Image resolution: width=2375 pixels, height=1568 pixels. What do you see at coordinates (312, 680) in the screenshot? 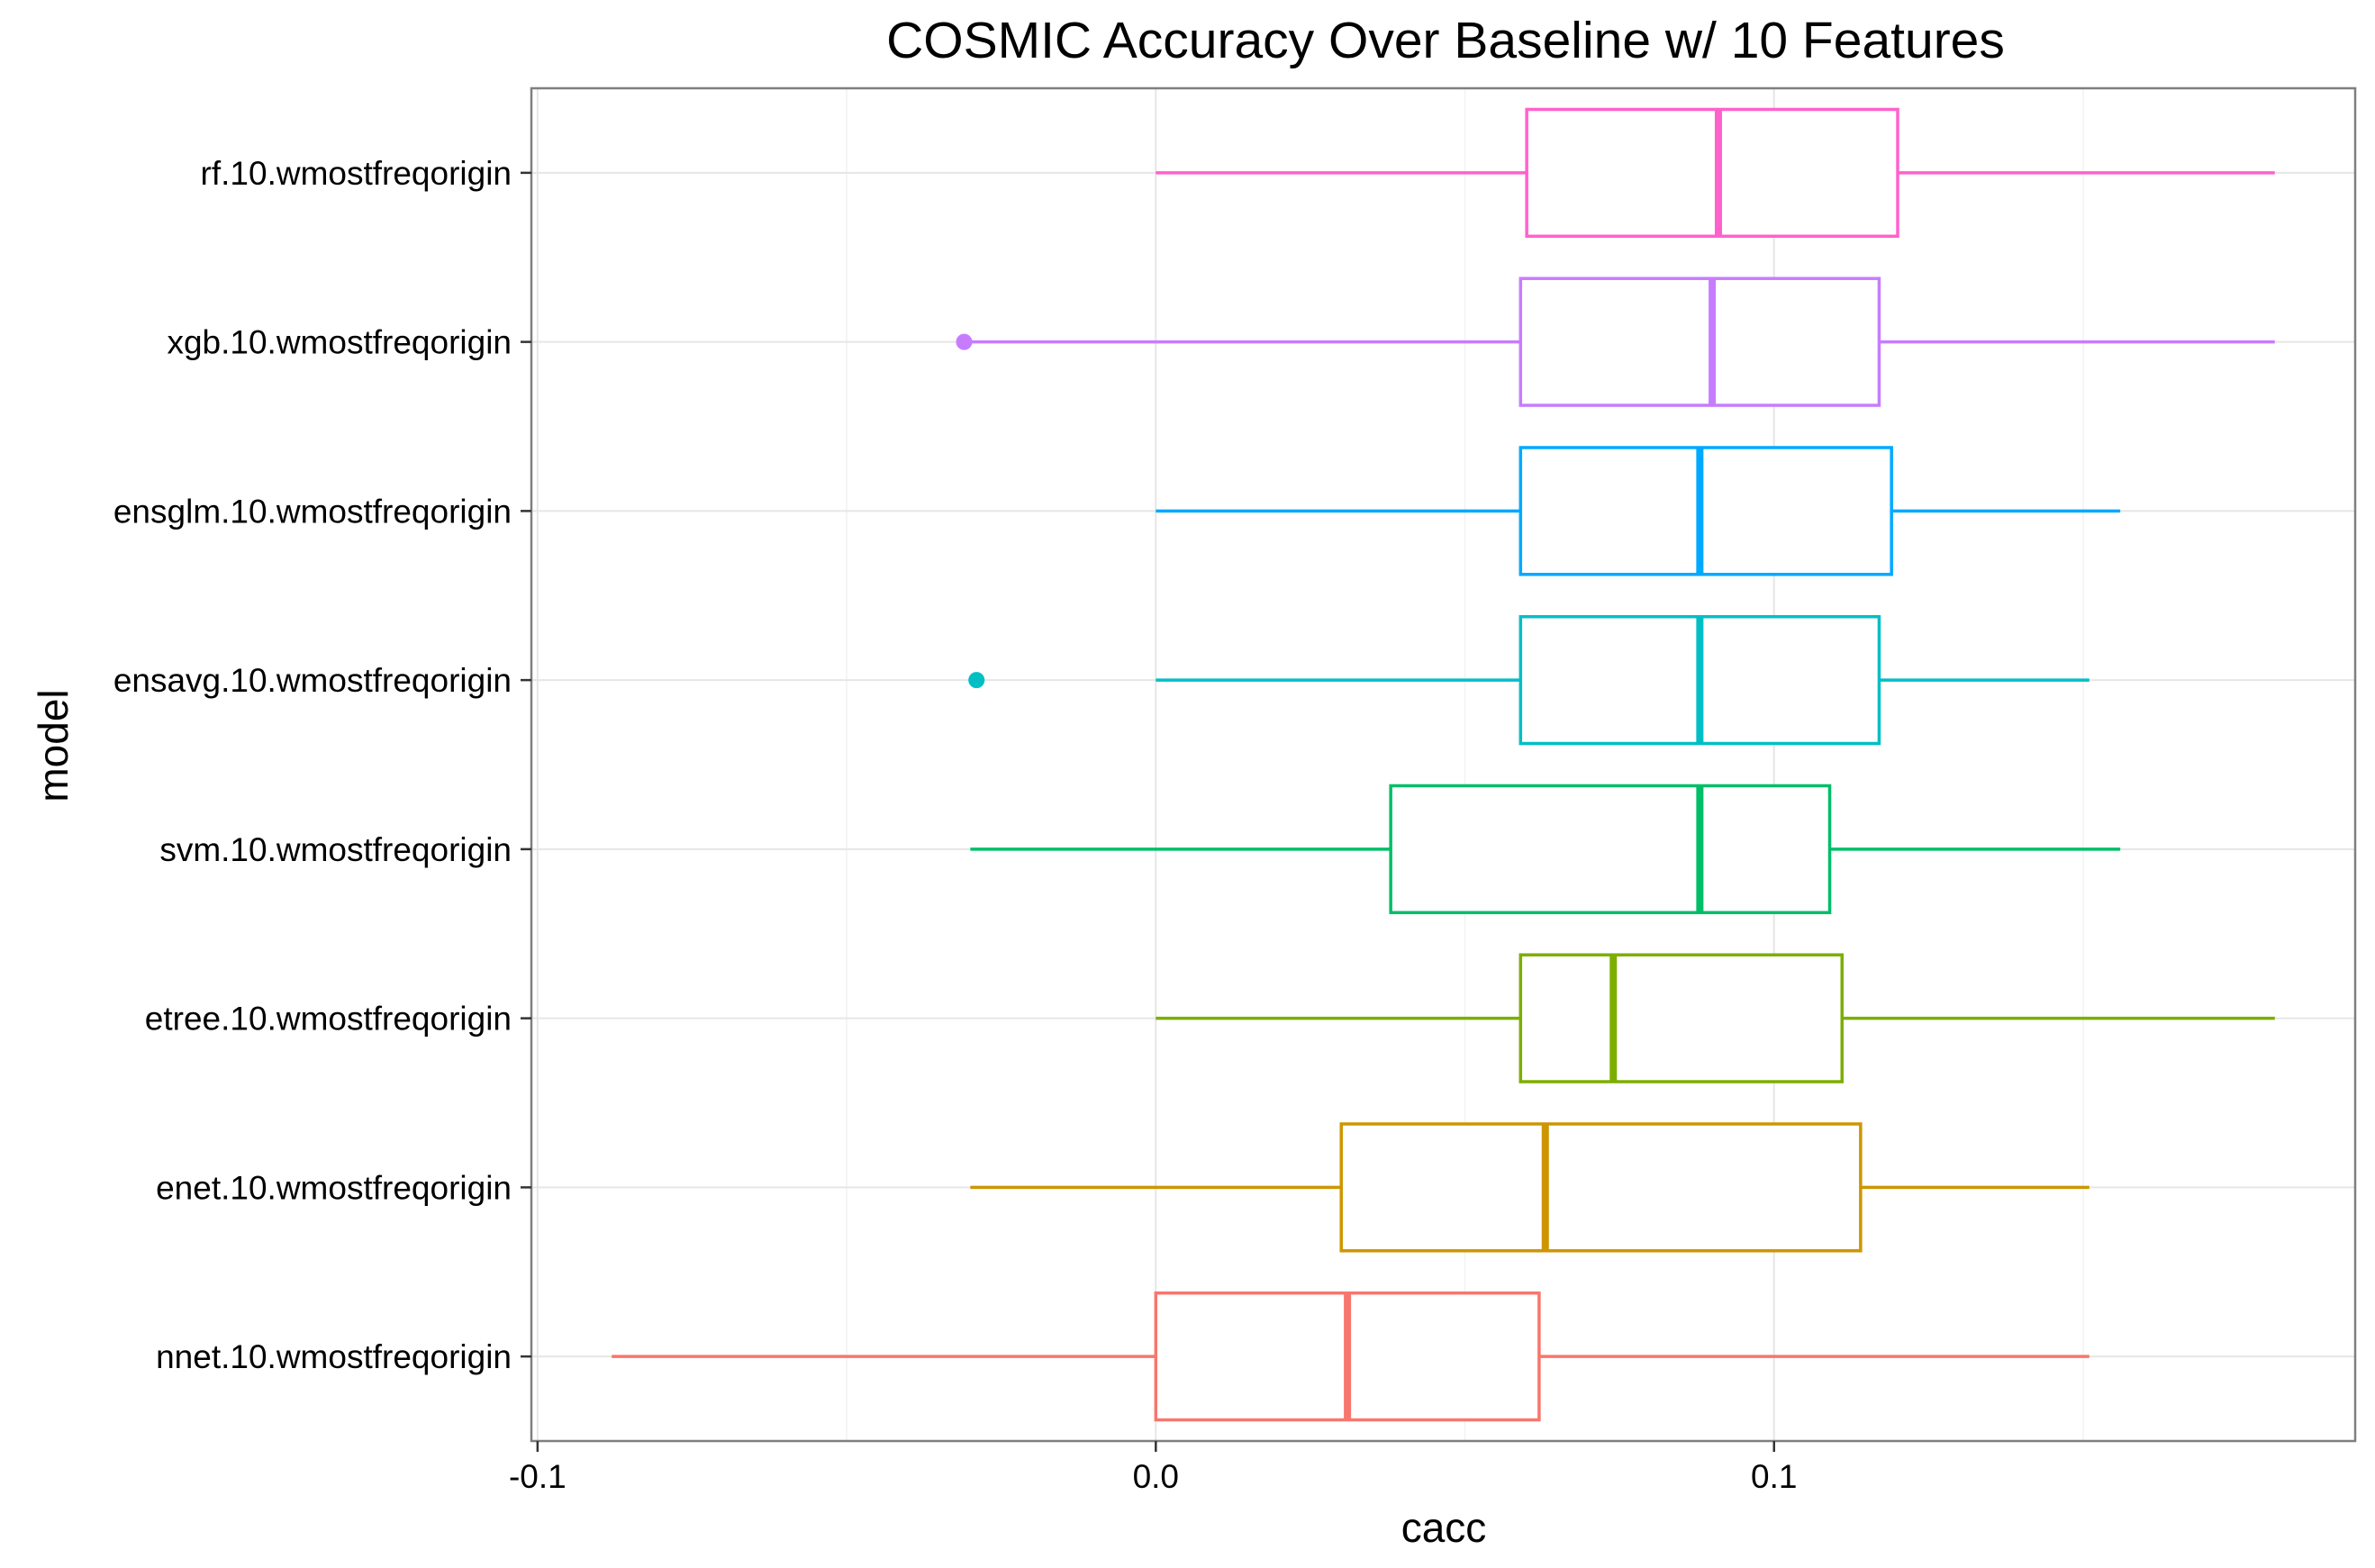
I see `y-tick-label: ensavg.10.wmostfreqorigin` at bounding box center [312, 680].